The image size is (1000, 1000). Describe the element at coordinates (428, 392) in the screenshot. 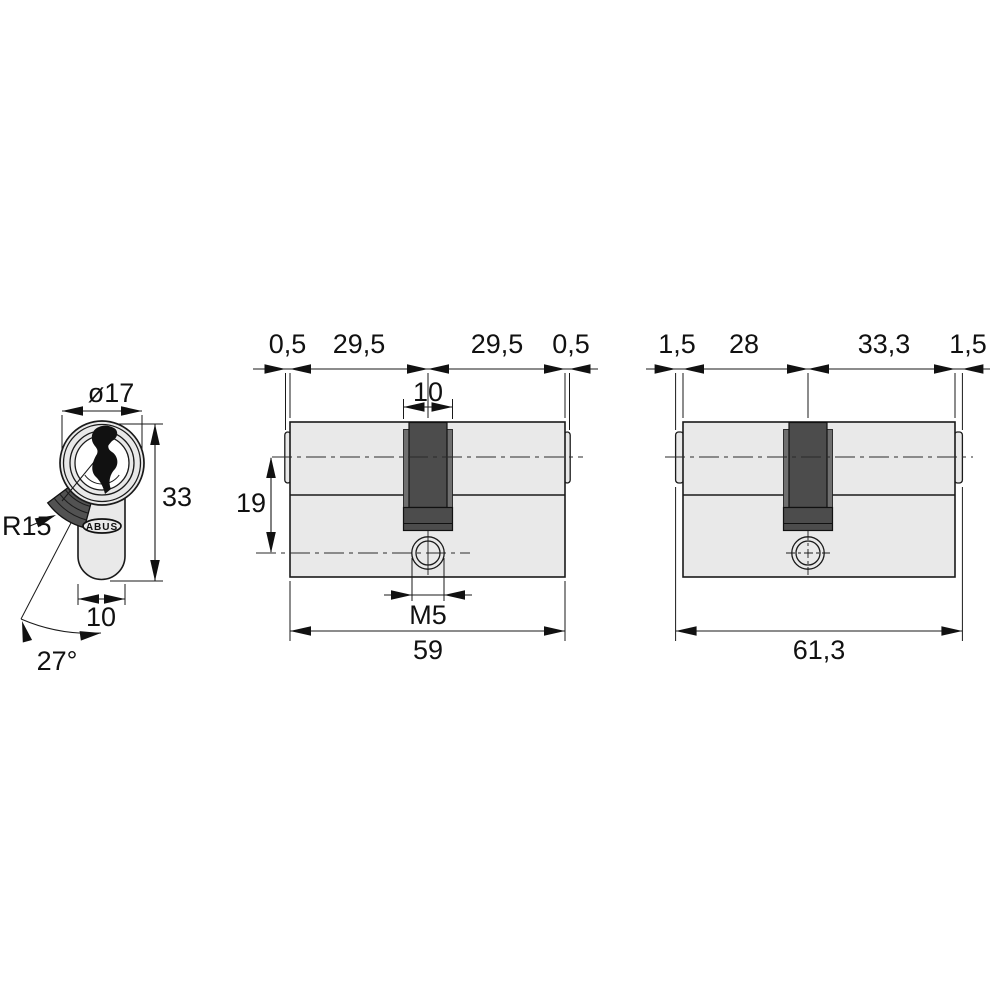

I see `dim-cam-width-label: 10` at that location.